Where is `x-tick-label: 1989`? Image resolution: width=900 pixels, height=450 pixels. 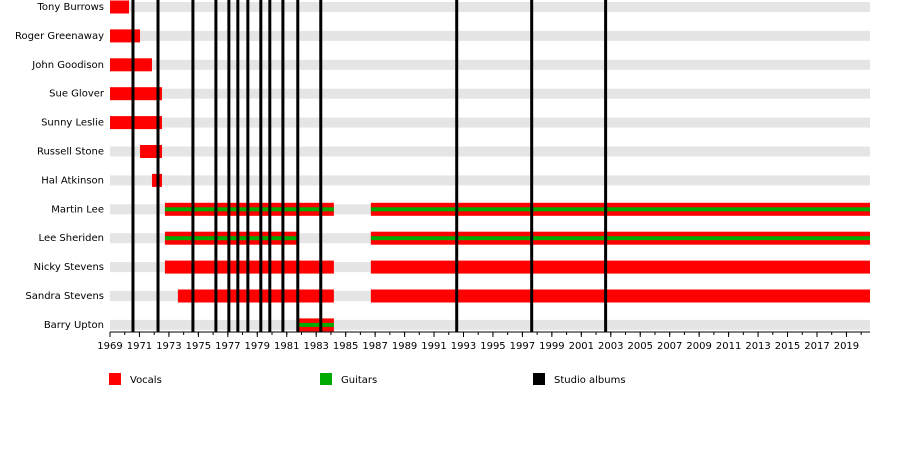 x-tick-label: 1989 is located at coordinates (404, 346).